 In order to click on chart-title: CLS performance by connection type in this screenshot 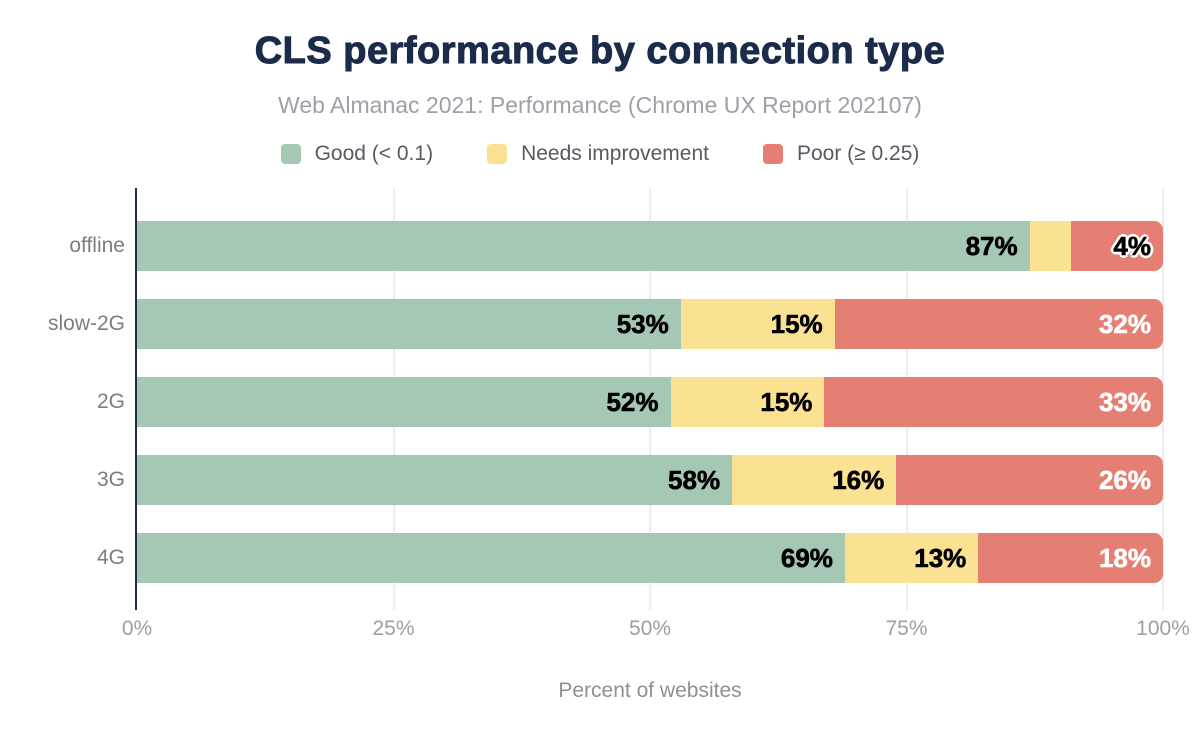, I will do `click(600, 51)`.